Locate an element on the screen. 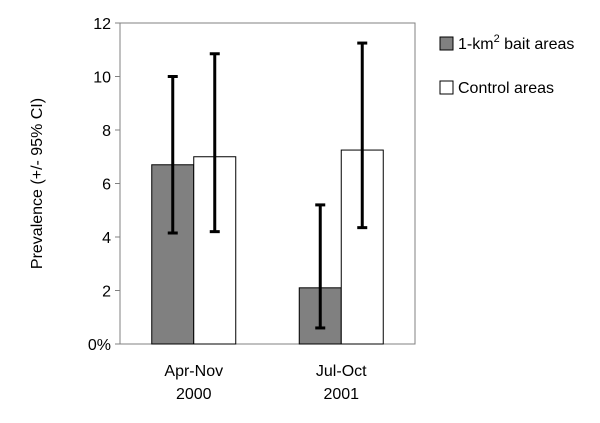 Image resolution: width=600 pixels, height=423 pixels. legend: 1-km2 bait areas Control areas is located at coordinates (506, 65).